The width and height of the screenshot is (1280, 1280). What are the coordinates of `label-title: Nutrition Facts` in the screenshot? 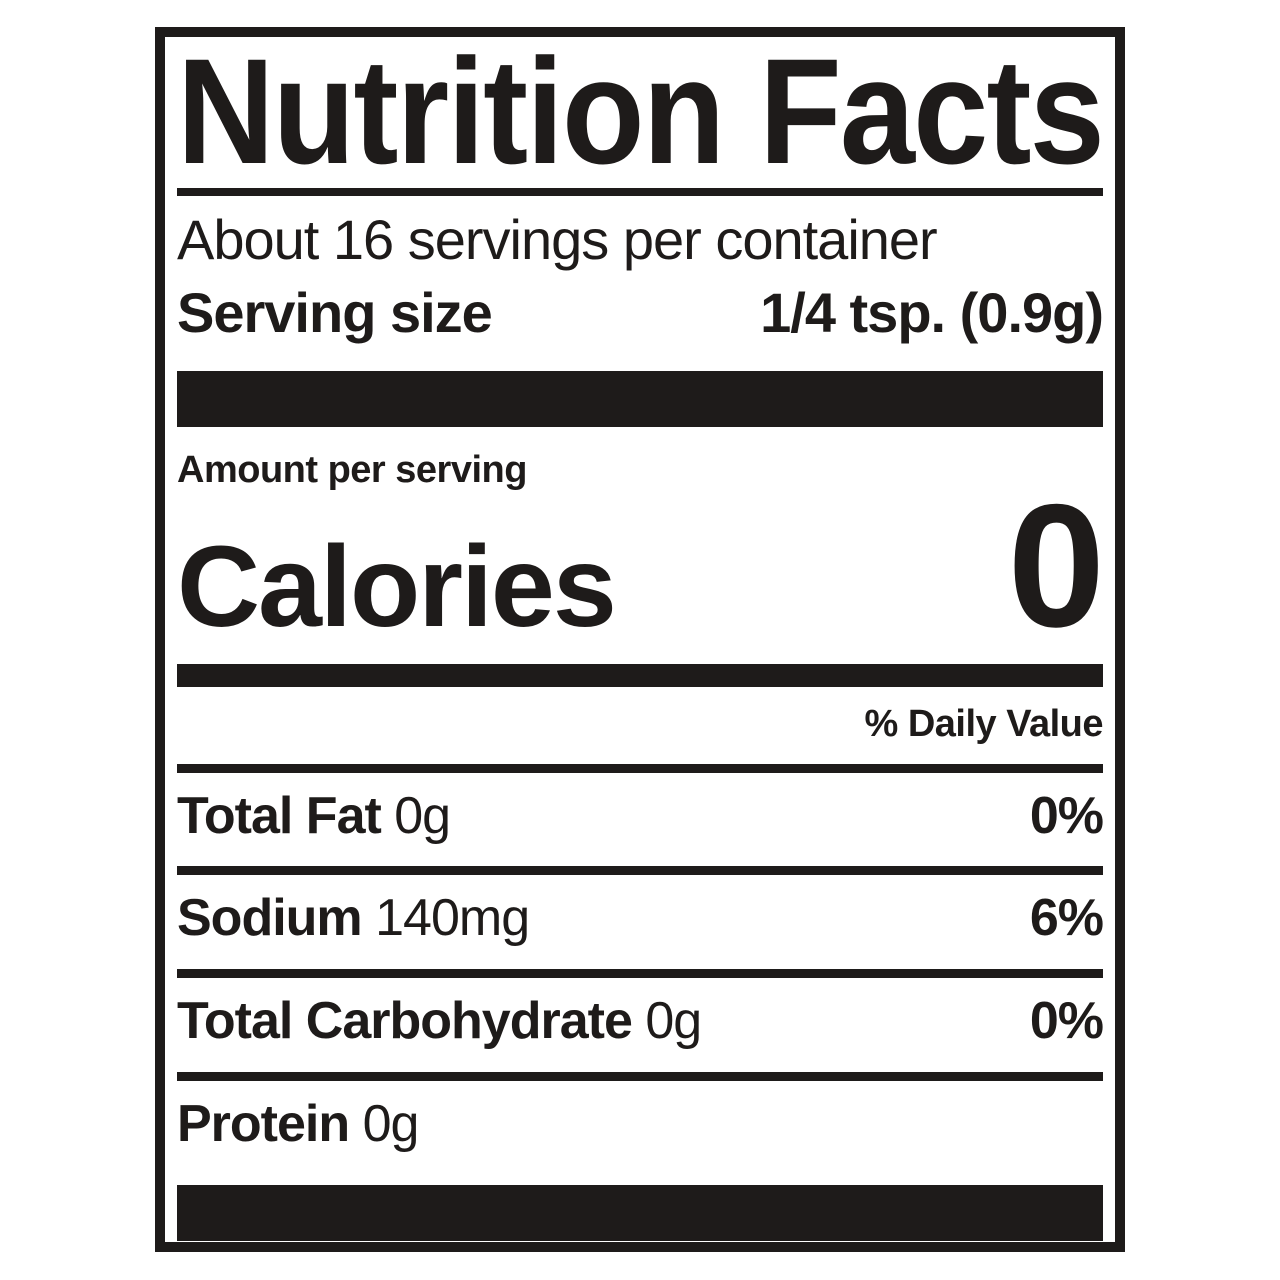 It's located at (640, 111).